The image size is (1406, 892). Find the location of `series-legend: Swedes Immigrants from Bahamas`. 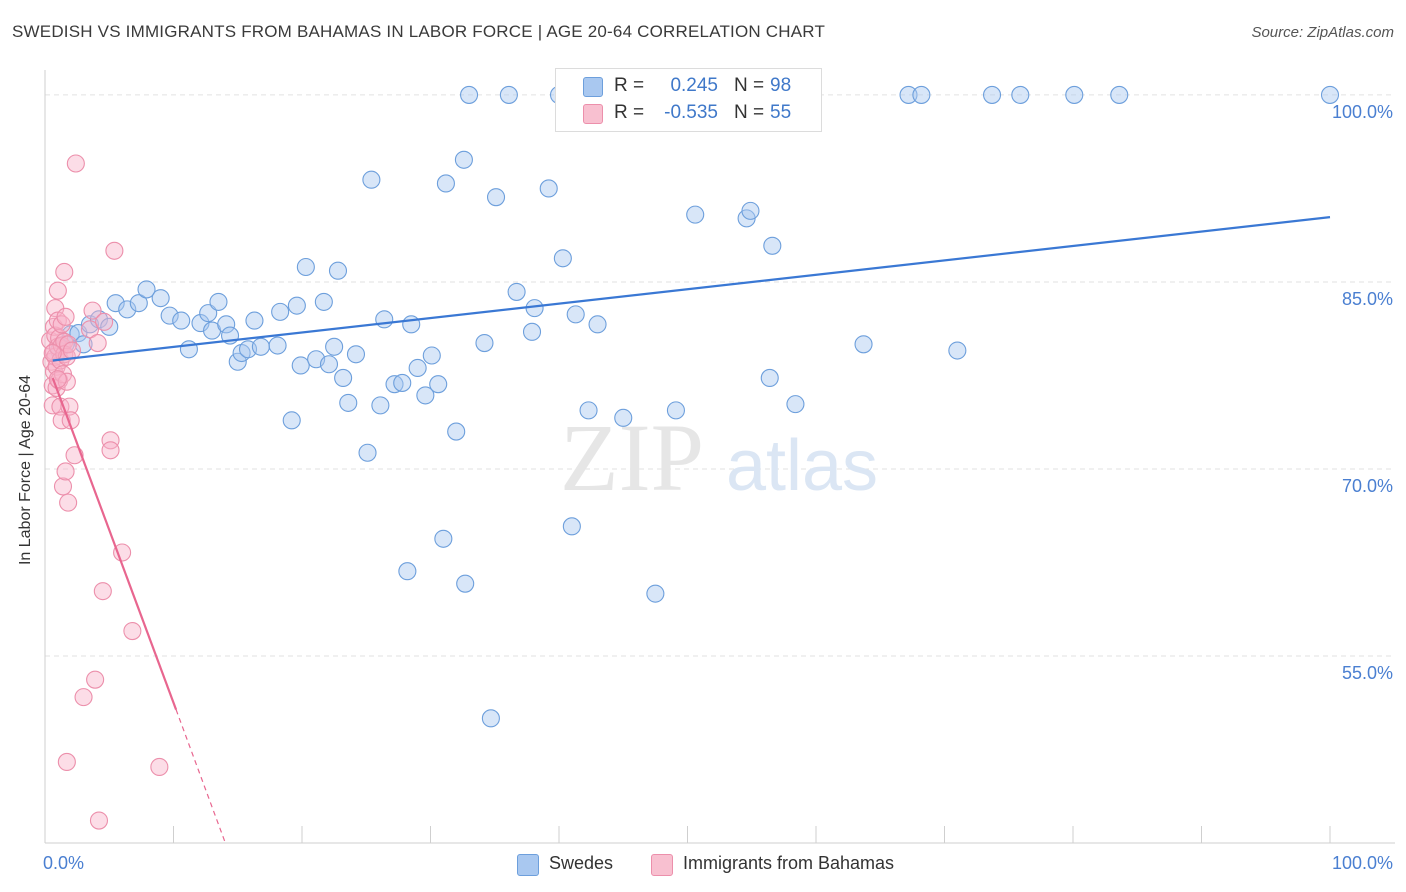

series-legend: Swedes Immigrants from Bahamas is located at coordinates (703, 865).